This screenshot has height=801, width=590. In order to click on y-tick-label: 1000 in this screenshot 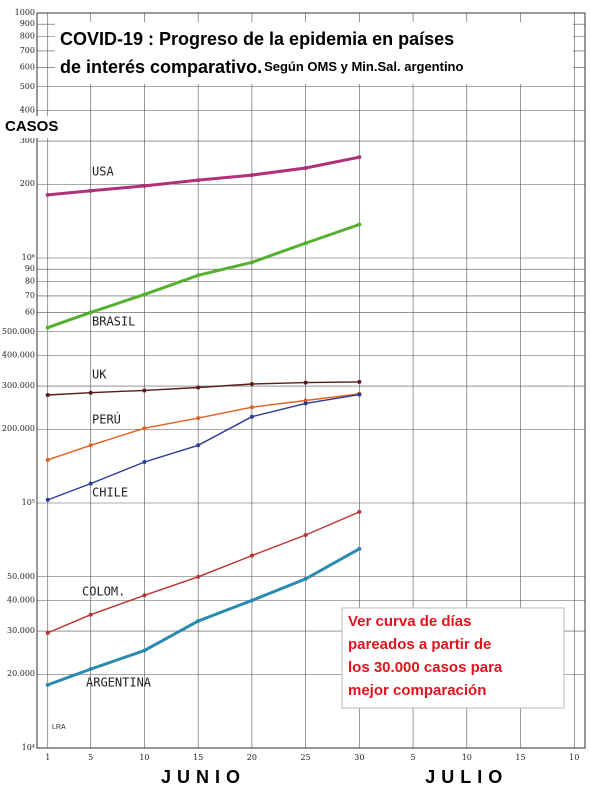, I will do `click(25, 12)`.